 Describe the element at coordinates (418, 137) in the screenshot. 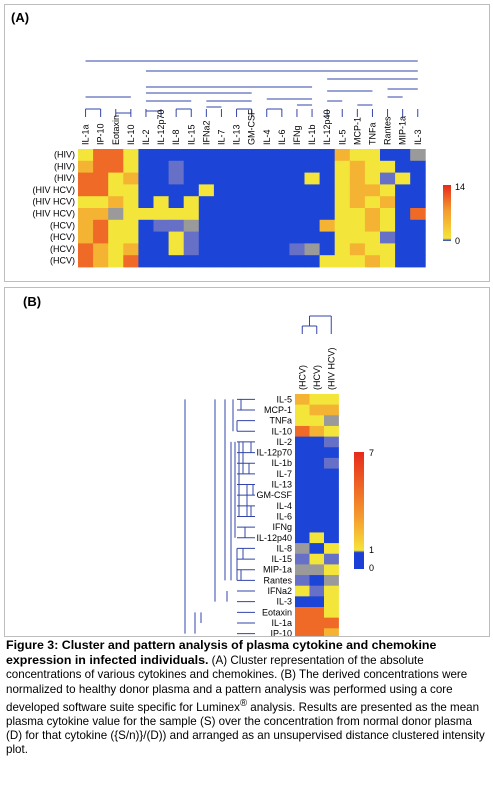

I see `column-label-a: IL-3` at that location.